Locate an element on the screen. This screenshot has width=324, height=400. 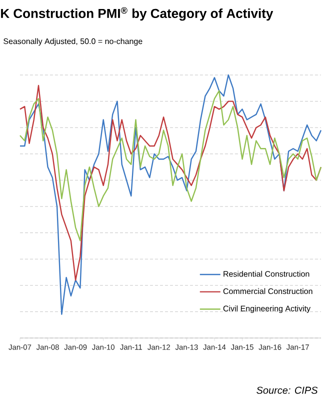
legend-label: Commercial Construction is located at coordinates (267, 291).